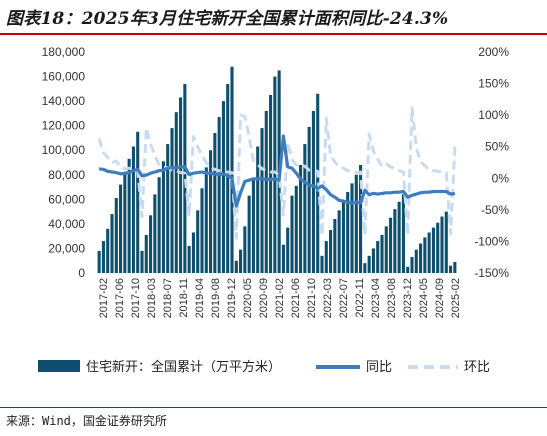 This screenshot has height=436, width=547. I want to click on x-tick-label: 2024-05, so click(424, 298).